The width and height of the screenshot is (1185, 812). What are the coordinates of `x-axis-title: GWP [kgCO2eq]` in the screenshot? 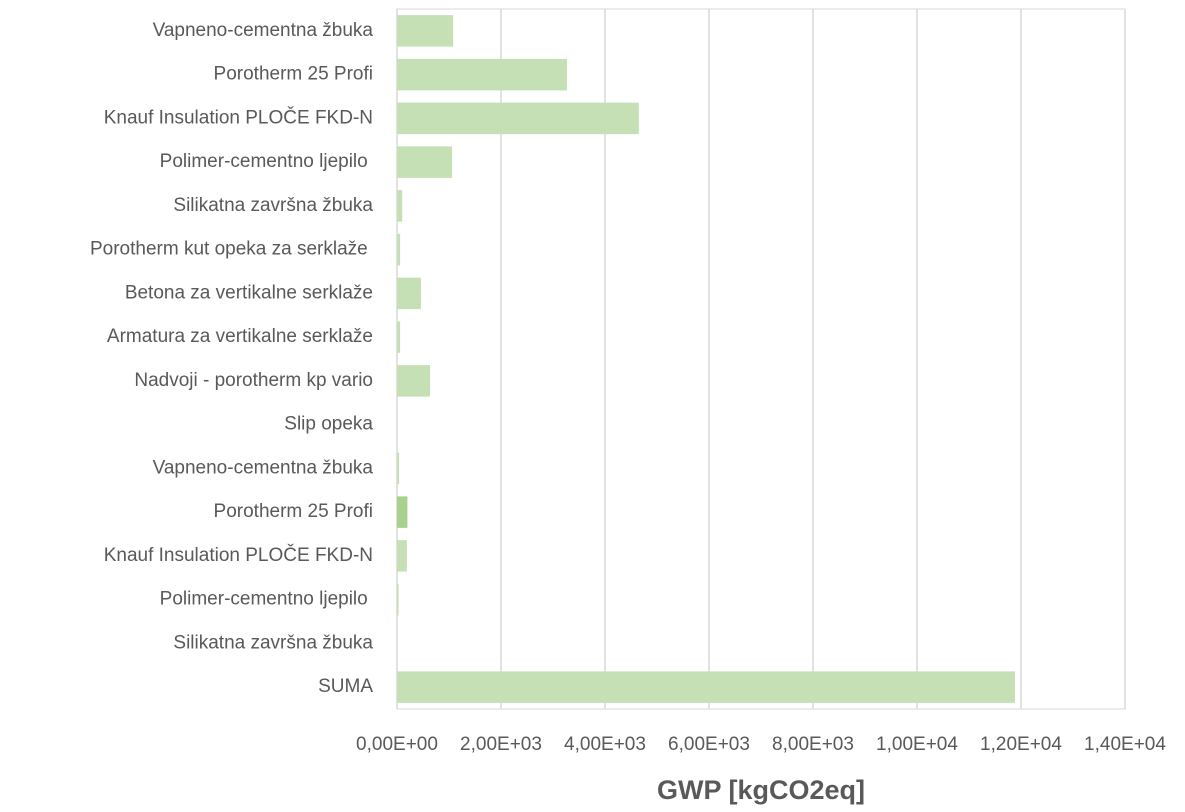 It's located at (761, 790).